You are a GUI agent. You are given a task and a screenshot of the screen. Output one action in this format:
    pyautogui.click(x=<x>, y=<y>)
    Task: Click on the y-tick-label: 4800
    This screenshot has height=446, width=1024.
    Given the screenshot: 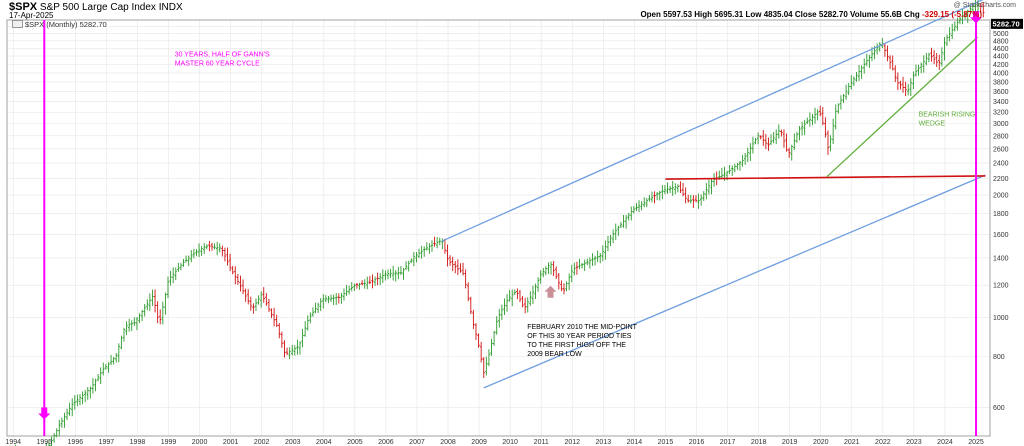 What is the action you would take?
    pyautogui.click(x=1001, y=41)
    